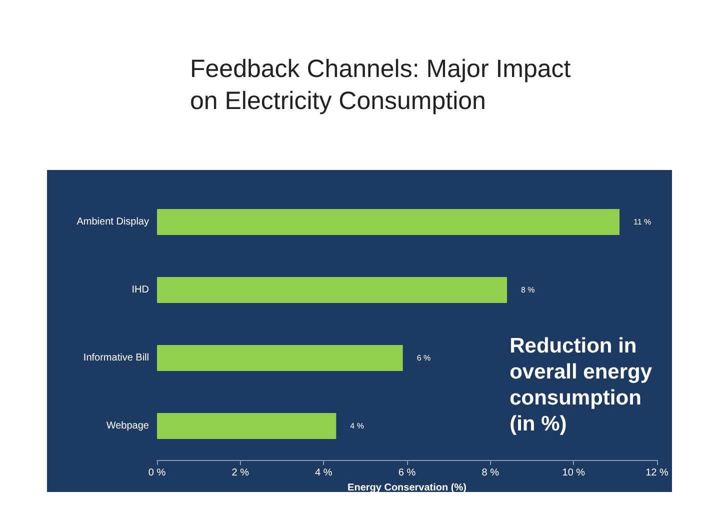 The width and height of the screenshot is (702, 530). What do you see at coordinates (112, 222) in the screenshot?
I see `y-tick-label: Ambient Display` at bounding box center [112, 222].